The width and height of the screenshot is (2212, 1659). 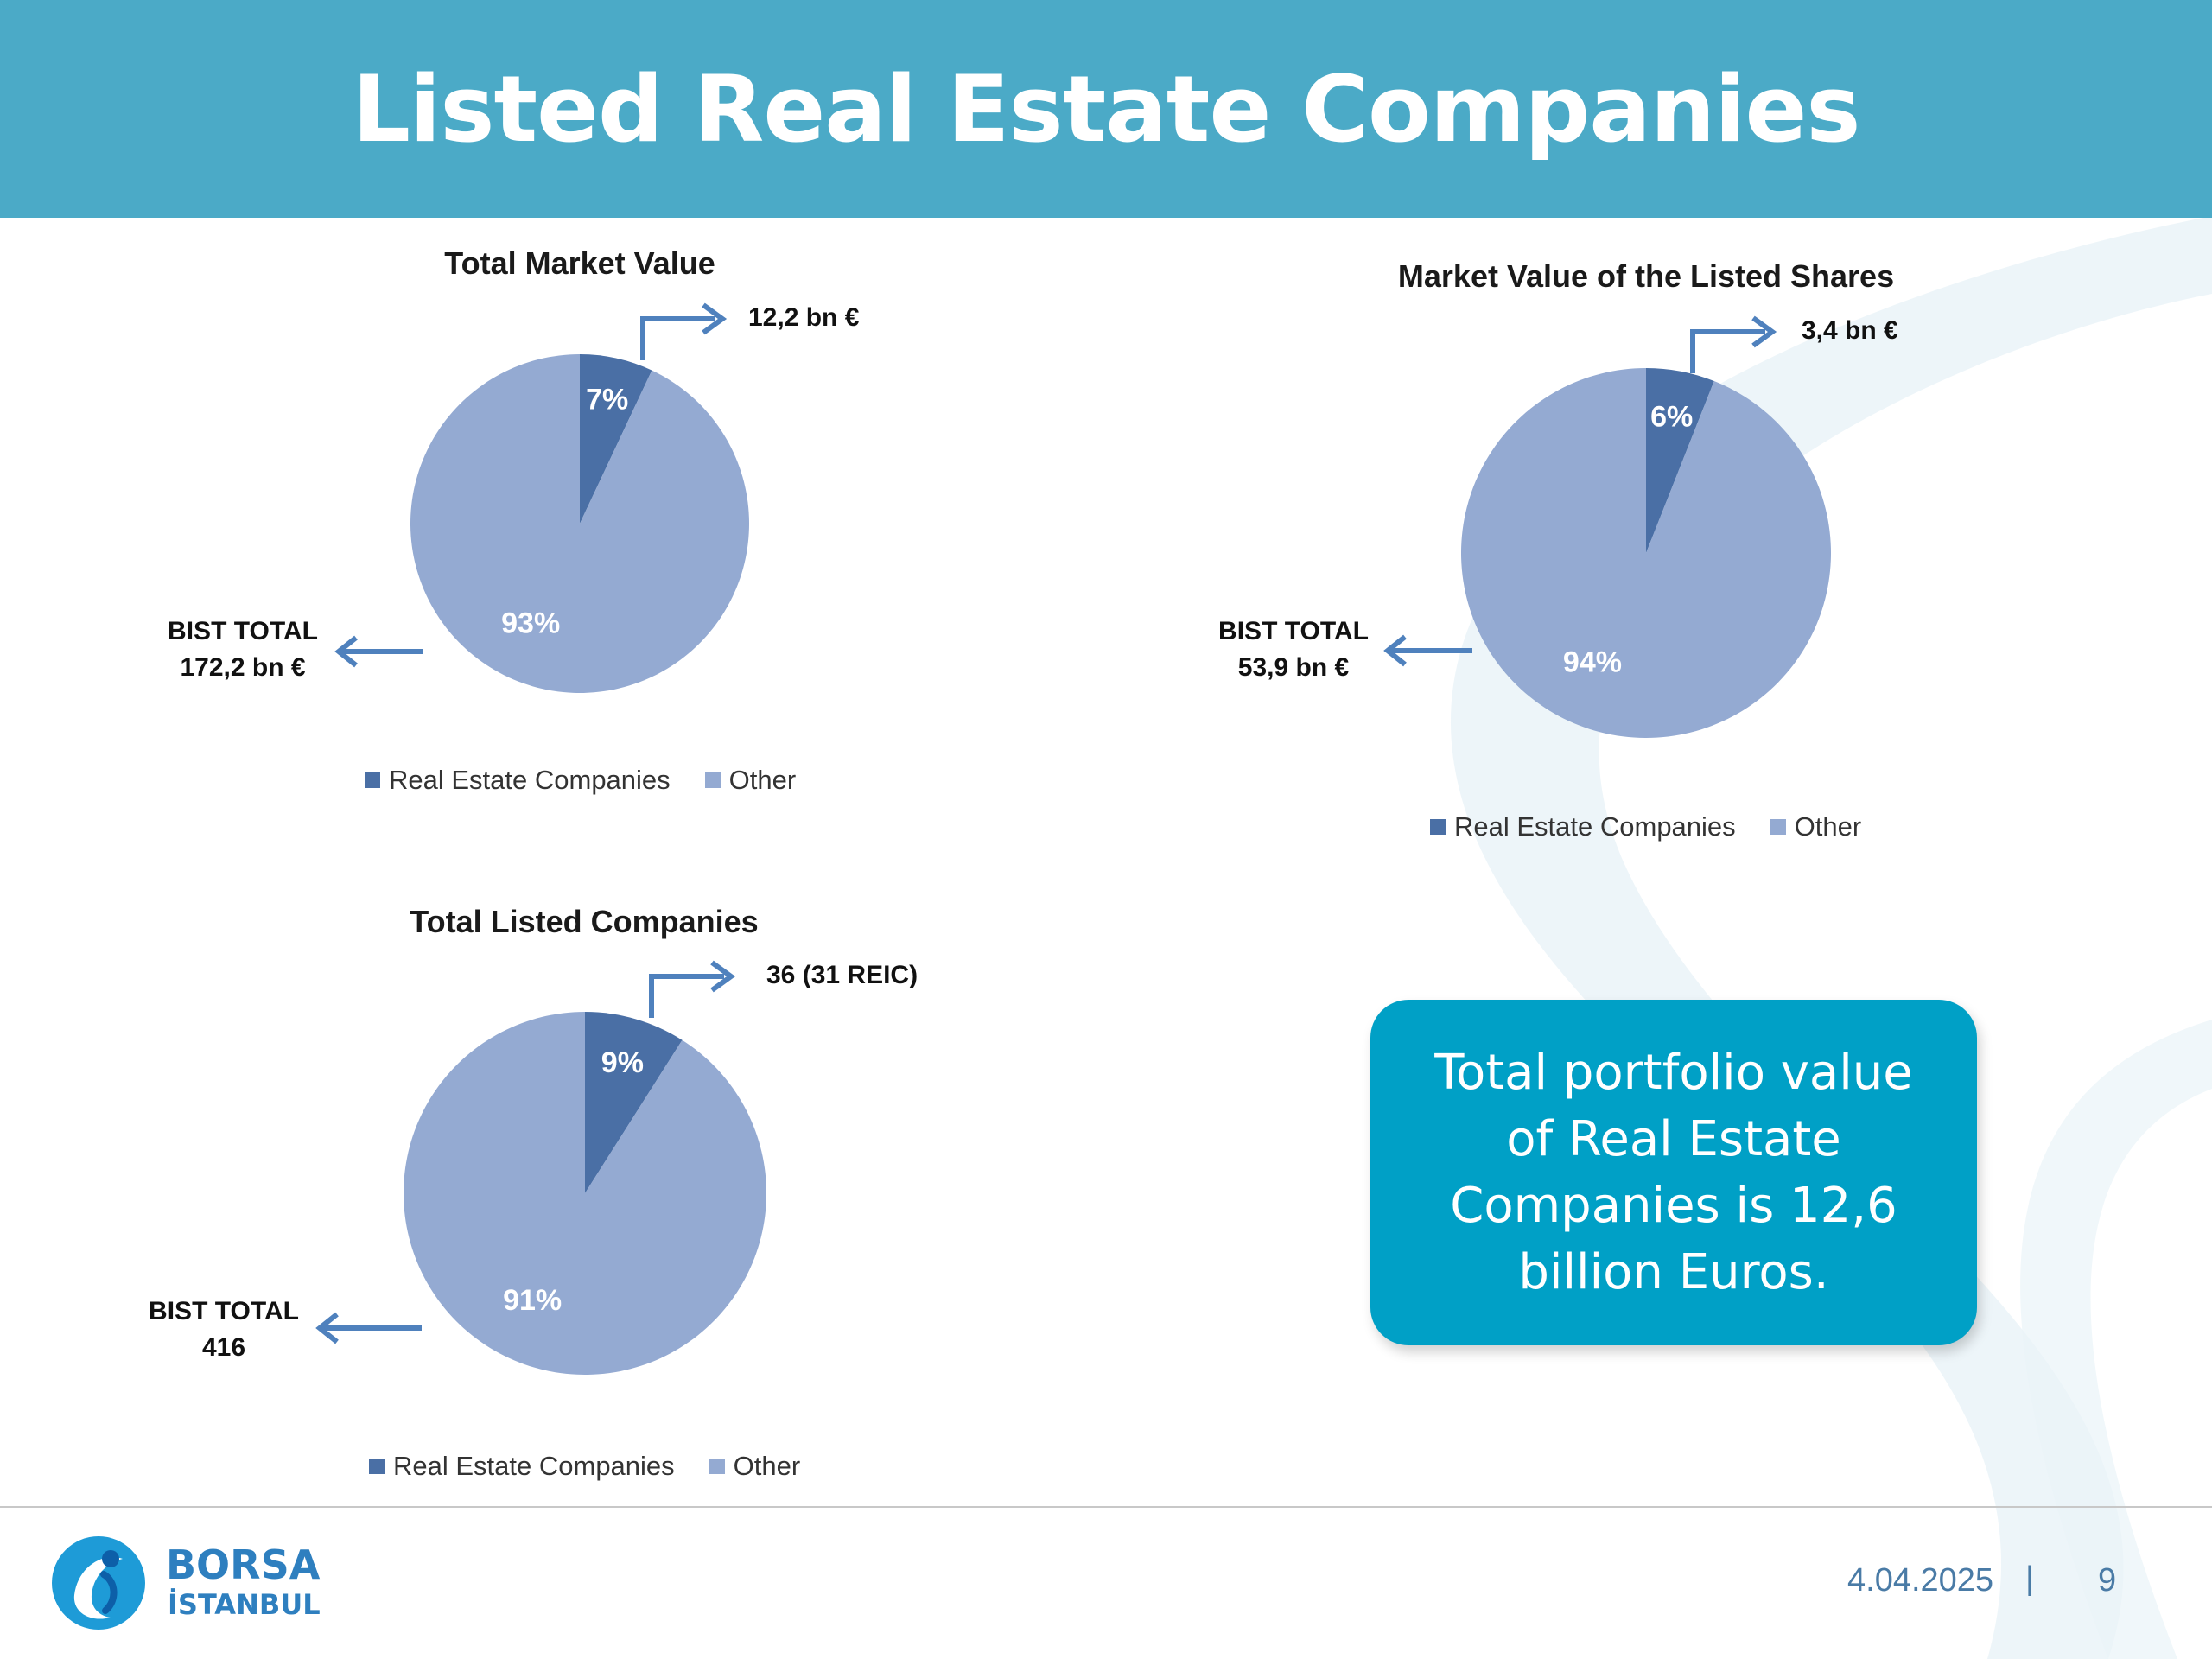 I want to click on page-number: 9, so click(x=2107, y=1580).